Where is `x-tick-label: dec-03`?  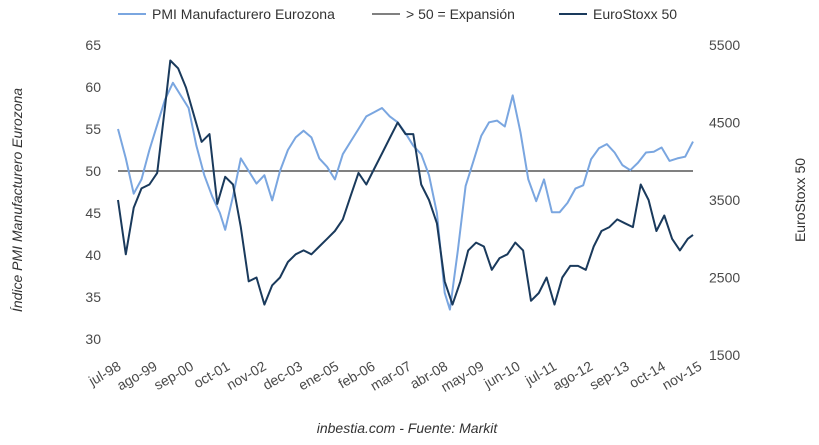 x-tick-label: dec-03 is located at coordinates (282, 375).